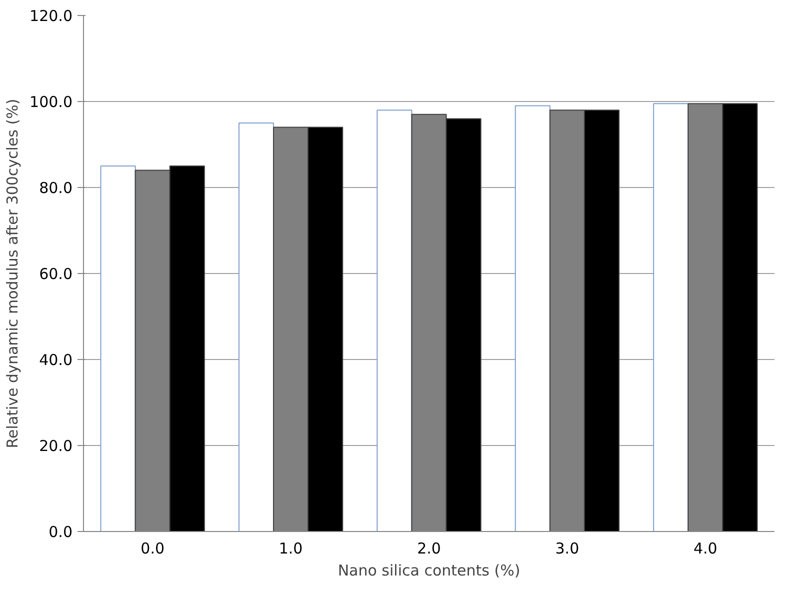 The height and width of the screenshot is (601, 794). I want to click on x-axis-title: Nano silica contents (%), so click(429, 571).